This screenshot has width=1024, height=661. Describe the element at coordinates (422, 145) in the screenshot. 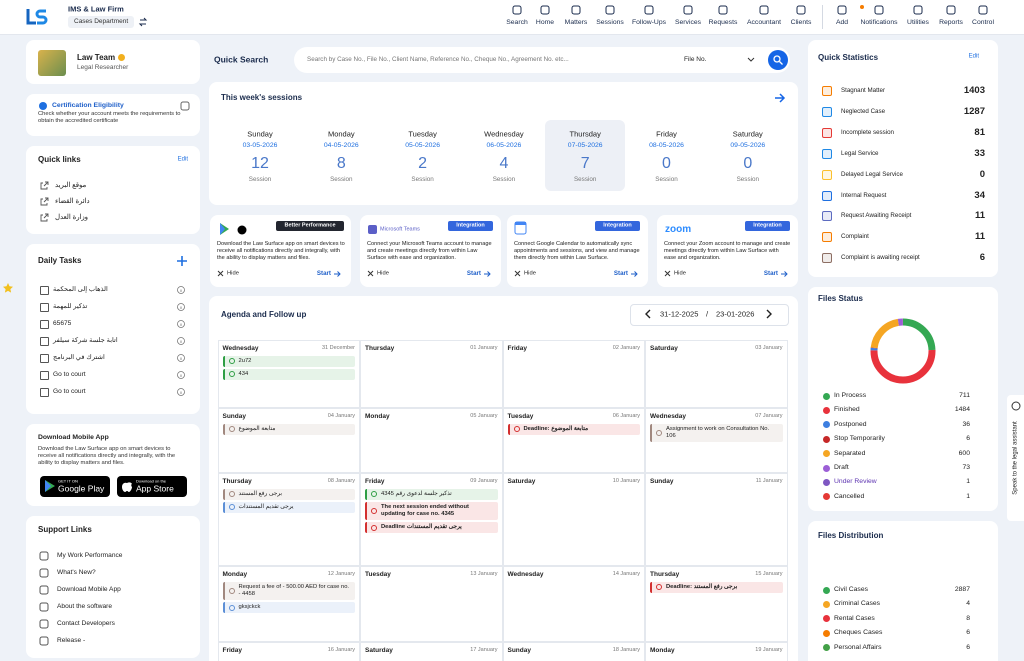

I see `session-date: 05-05-2026` at that location.